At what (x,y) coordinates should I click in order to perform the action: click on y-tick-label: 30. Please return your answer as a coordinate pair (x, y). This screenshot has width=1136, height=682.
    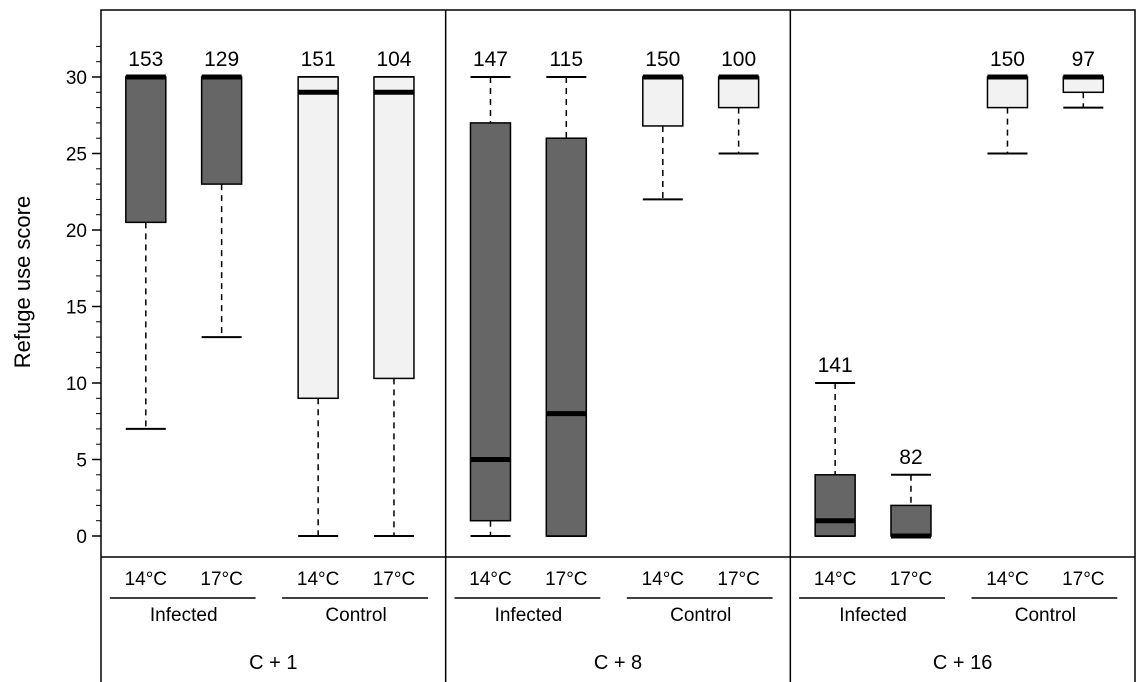
    Looking at the image, I should click on (76, 78).